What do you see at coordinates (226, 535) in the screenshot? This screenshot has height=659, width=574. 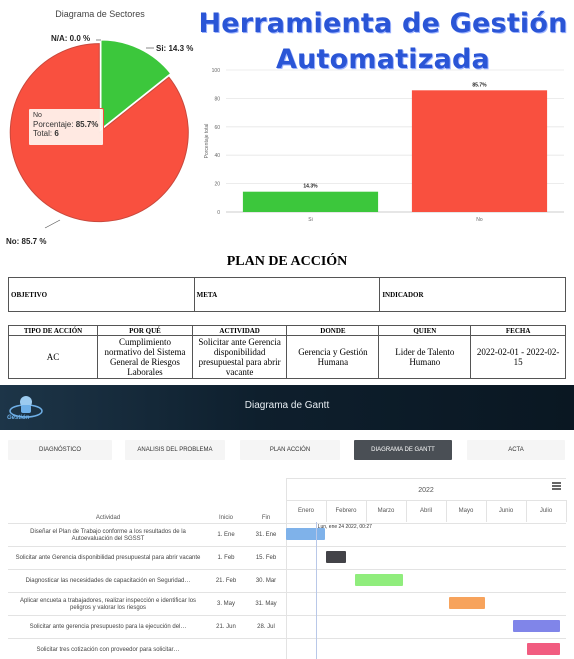 I see `gantt-row-start: 1. Ene` at bounding box center [226, 535].